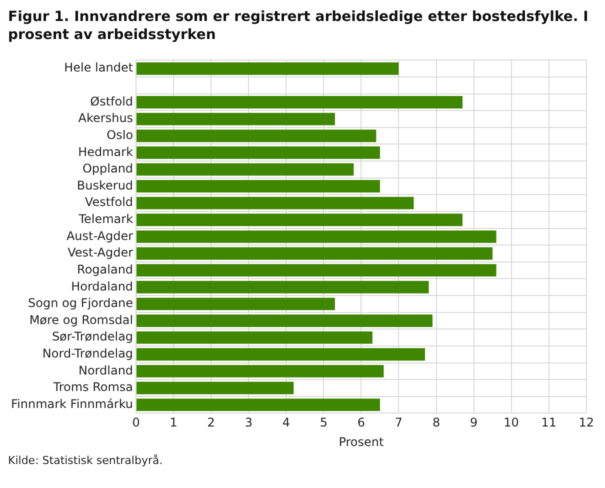 The width and height of the screenshot is (605, 488). What do you see at coordinates (81, 303) in the screenshot?
I see `y-tick-label: Sogn og Fjordane` at bounding box center [81, 303].